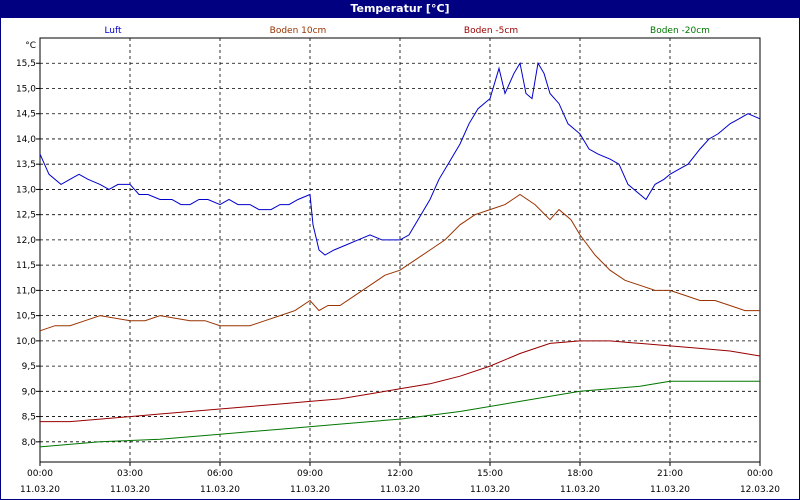 Image resolution: width=800 pixels, height=500 pixels. Describe the element at coordinates (399, 414) in the screenshot. I see `series-line-boden-20cm` at that location.